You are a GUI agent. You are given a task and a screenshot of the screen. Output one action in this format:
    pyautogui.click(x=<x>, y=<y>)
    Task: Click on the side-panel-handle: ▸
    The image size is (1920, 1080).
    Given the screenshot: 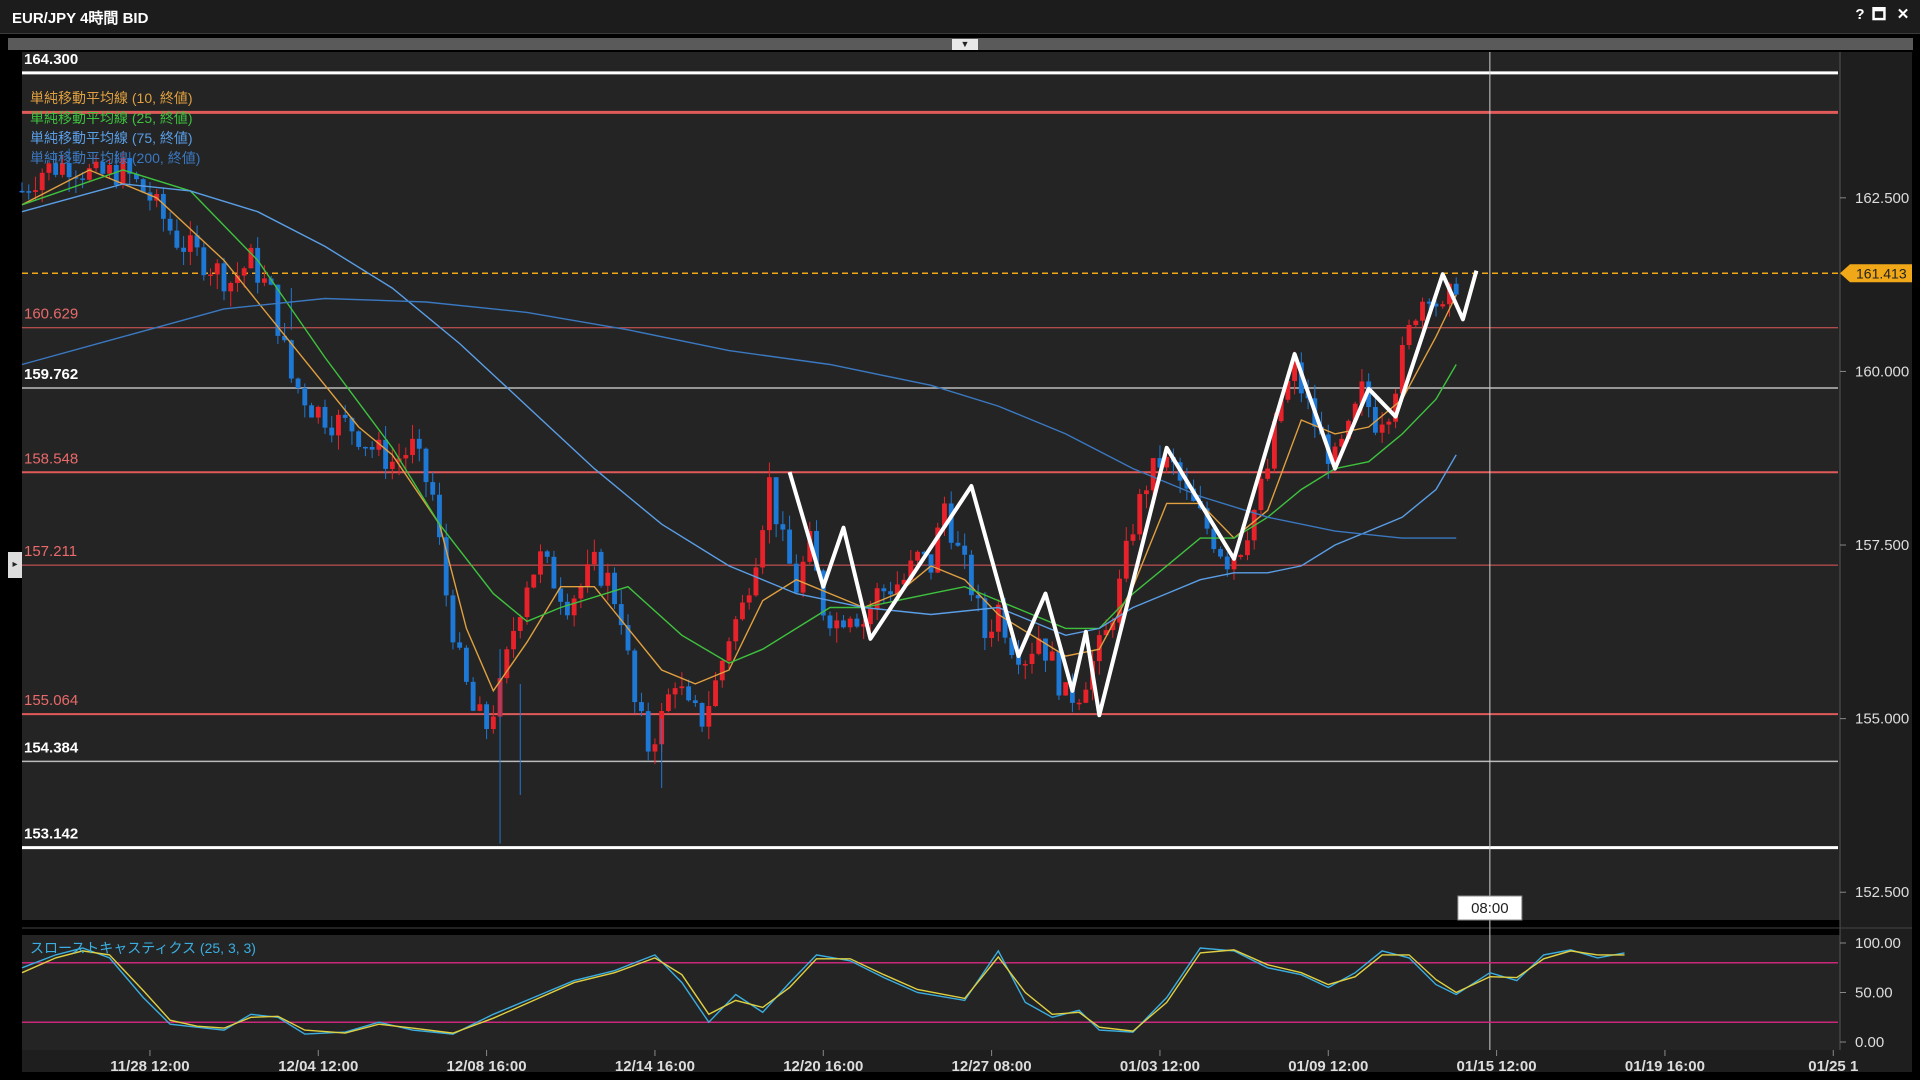 What is the action you would take?
    pyautogui.click(x=15, y=565)
    